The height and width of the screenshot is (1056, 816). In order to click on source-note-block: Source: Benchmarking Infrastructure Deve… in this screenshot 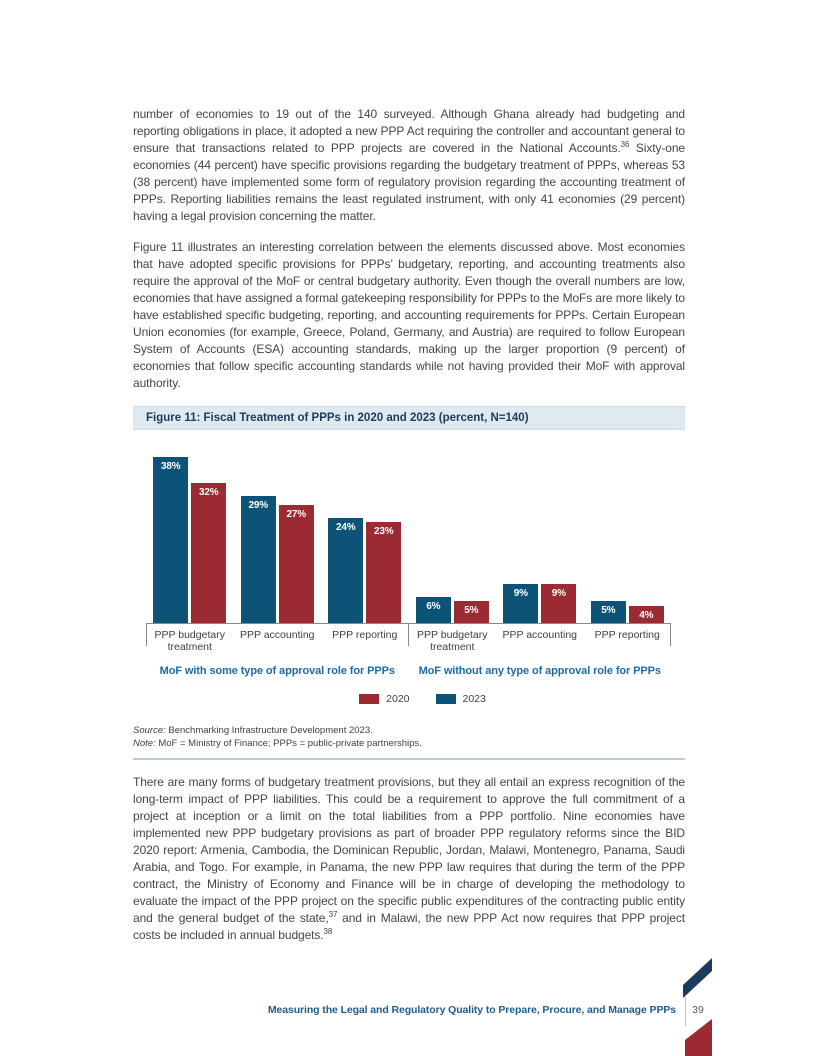, I will do `click(409, 737)`.